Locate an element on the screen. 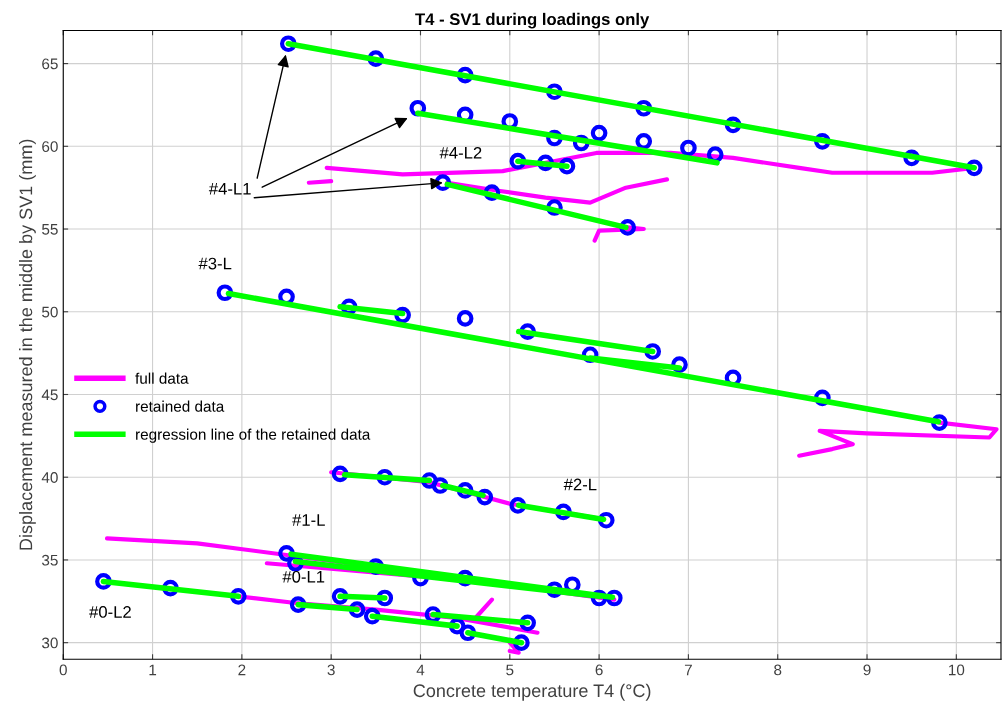 The width and height of the screenshot is (1004, 726). annotation: #2-L is located at coordinates (580, 484).